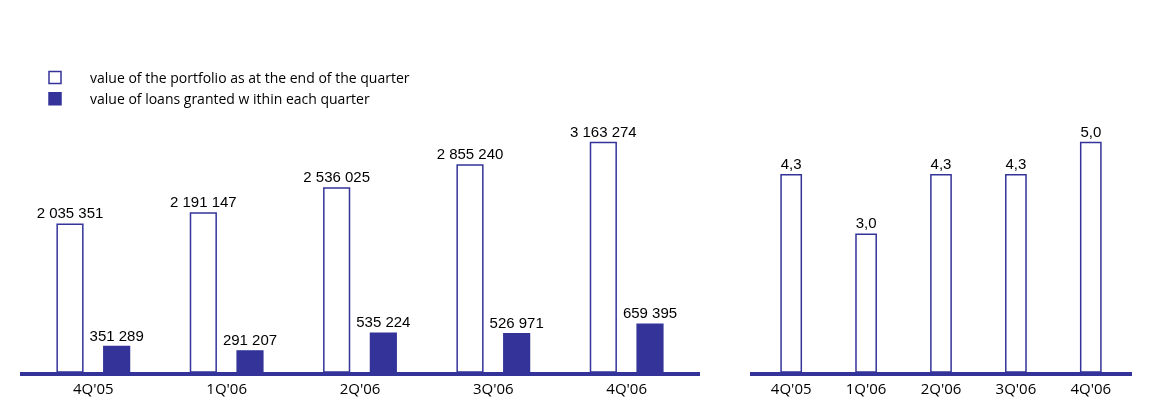  Describe the element at coordinates (383, 322) in the screenshot. I see `data-label: 535 224` at that location.